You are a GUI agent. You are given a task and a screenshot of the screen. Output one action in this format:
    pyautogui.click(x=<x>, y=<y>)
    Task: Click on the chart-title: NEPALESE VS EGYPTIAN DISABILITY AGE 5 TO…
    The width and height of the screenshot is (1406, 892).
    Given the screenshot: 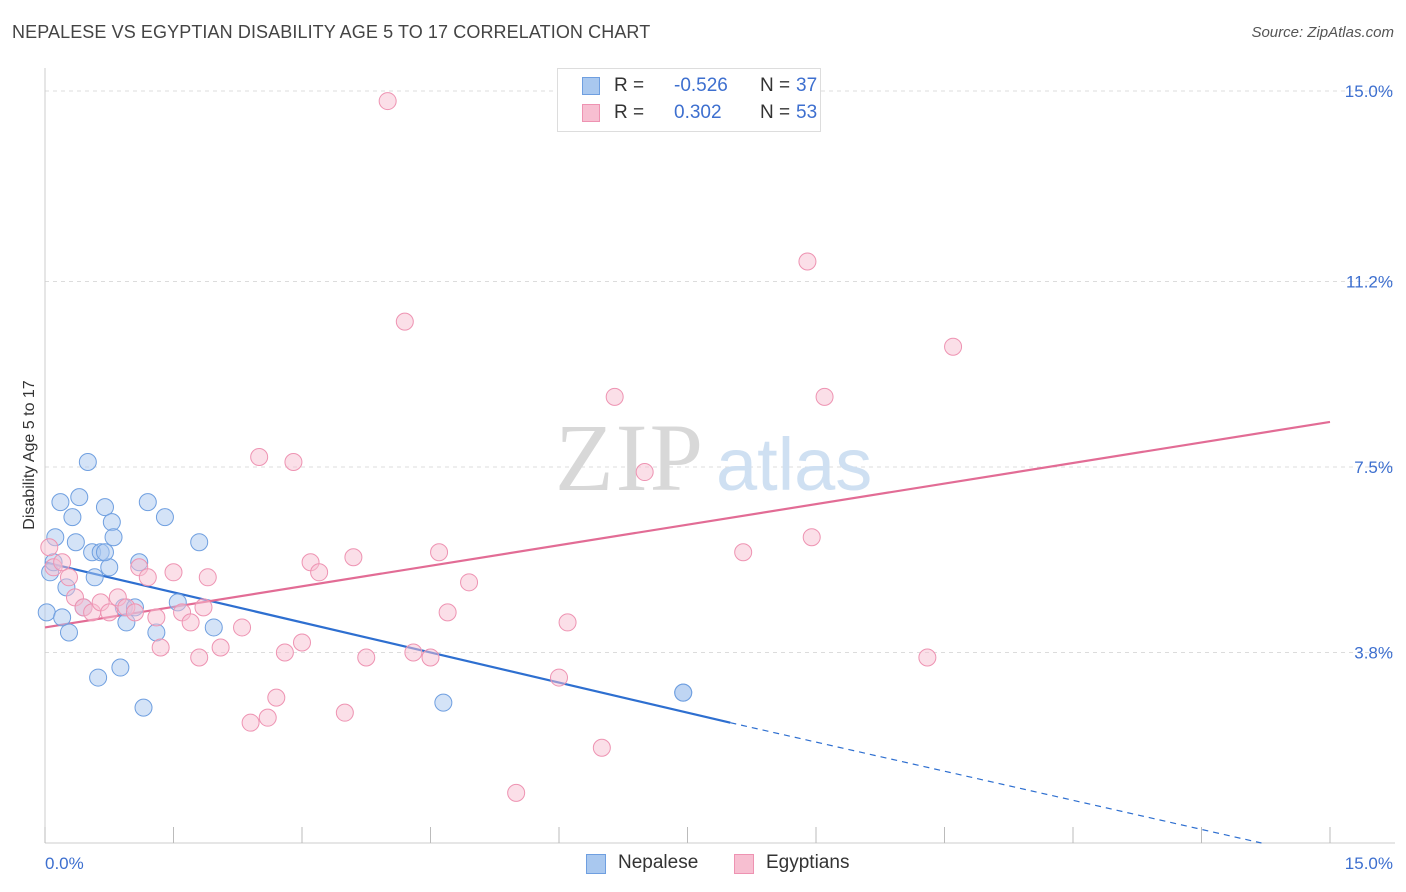 What is the action you would take?
    pyautogui.click(x=331, y=32)
    